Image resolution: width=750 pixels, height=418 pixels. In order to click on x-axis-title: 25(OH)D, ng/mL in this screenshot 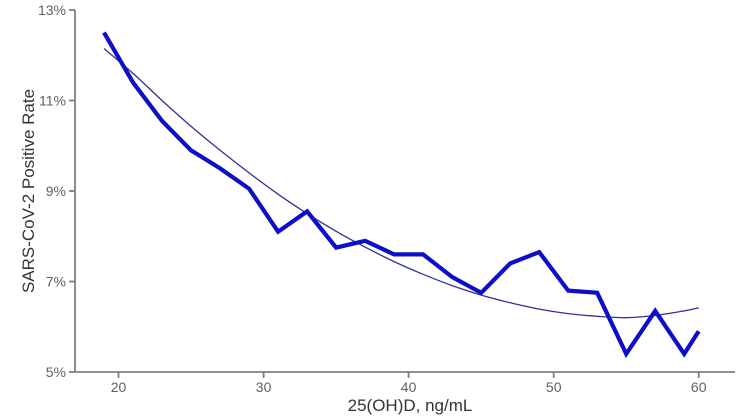, I will do `click(410, 405)`.